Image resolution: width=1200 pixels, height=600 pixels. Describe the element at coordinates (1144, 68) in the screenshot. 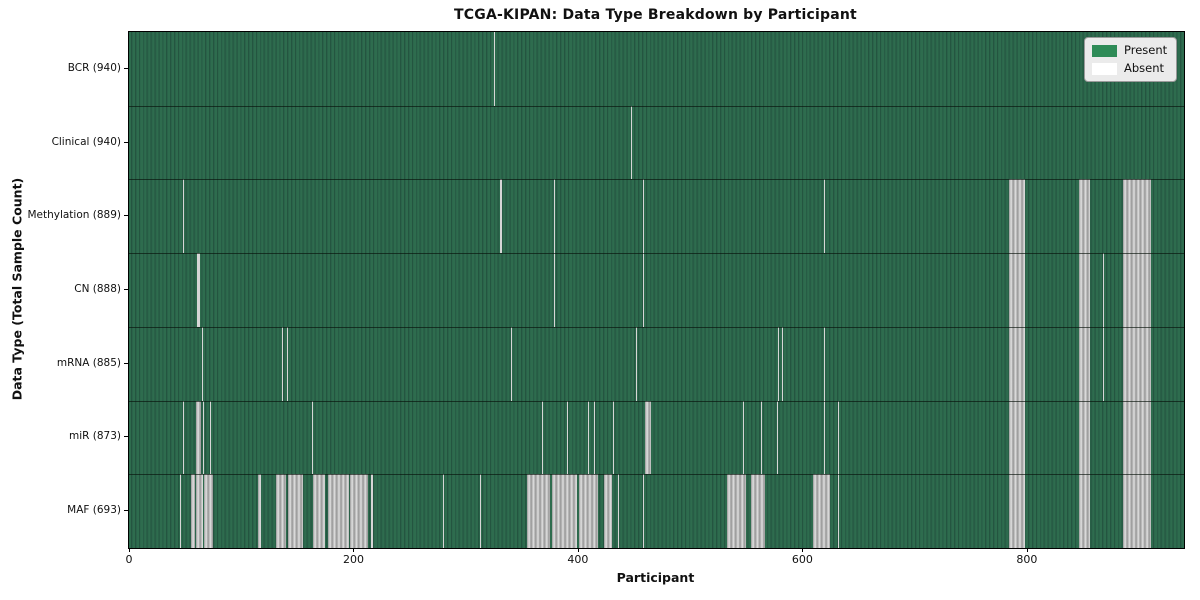

I see `legend-label-absent: Absent` at that location.